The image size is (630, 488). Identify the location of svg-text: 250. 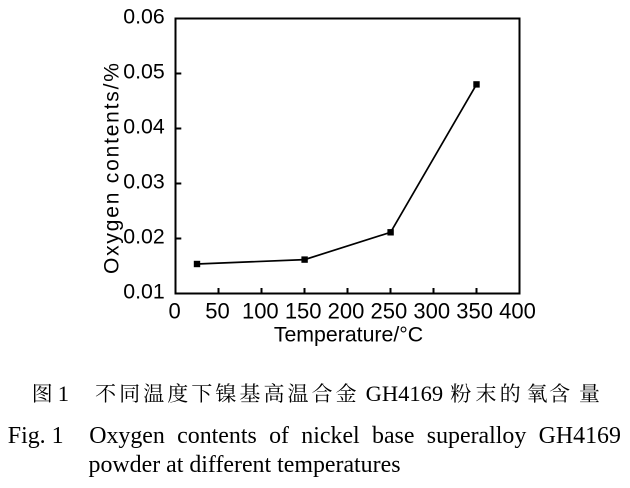
(389, 311).